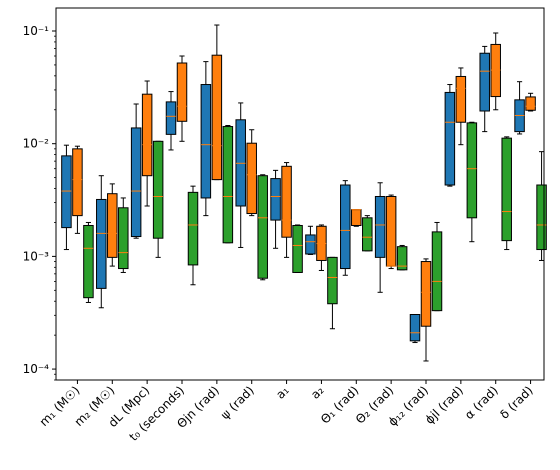 This screenshot has width=560, height=470. What do you see at coordinates (36, 369) in the screenshot?
I see `y-tick-label: 10⁻⁴` at bounding box center [36, 369].